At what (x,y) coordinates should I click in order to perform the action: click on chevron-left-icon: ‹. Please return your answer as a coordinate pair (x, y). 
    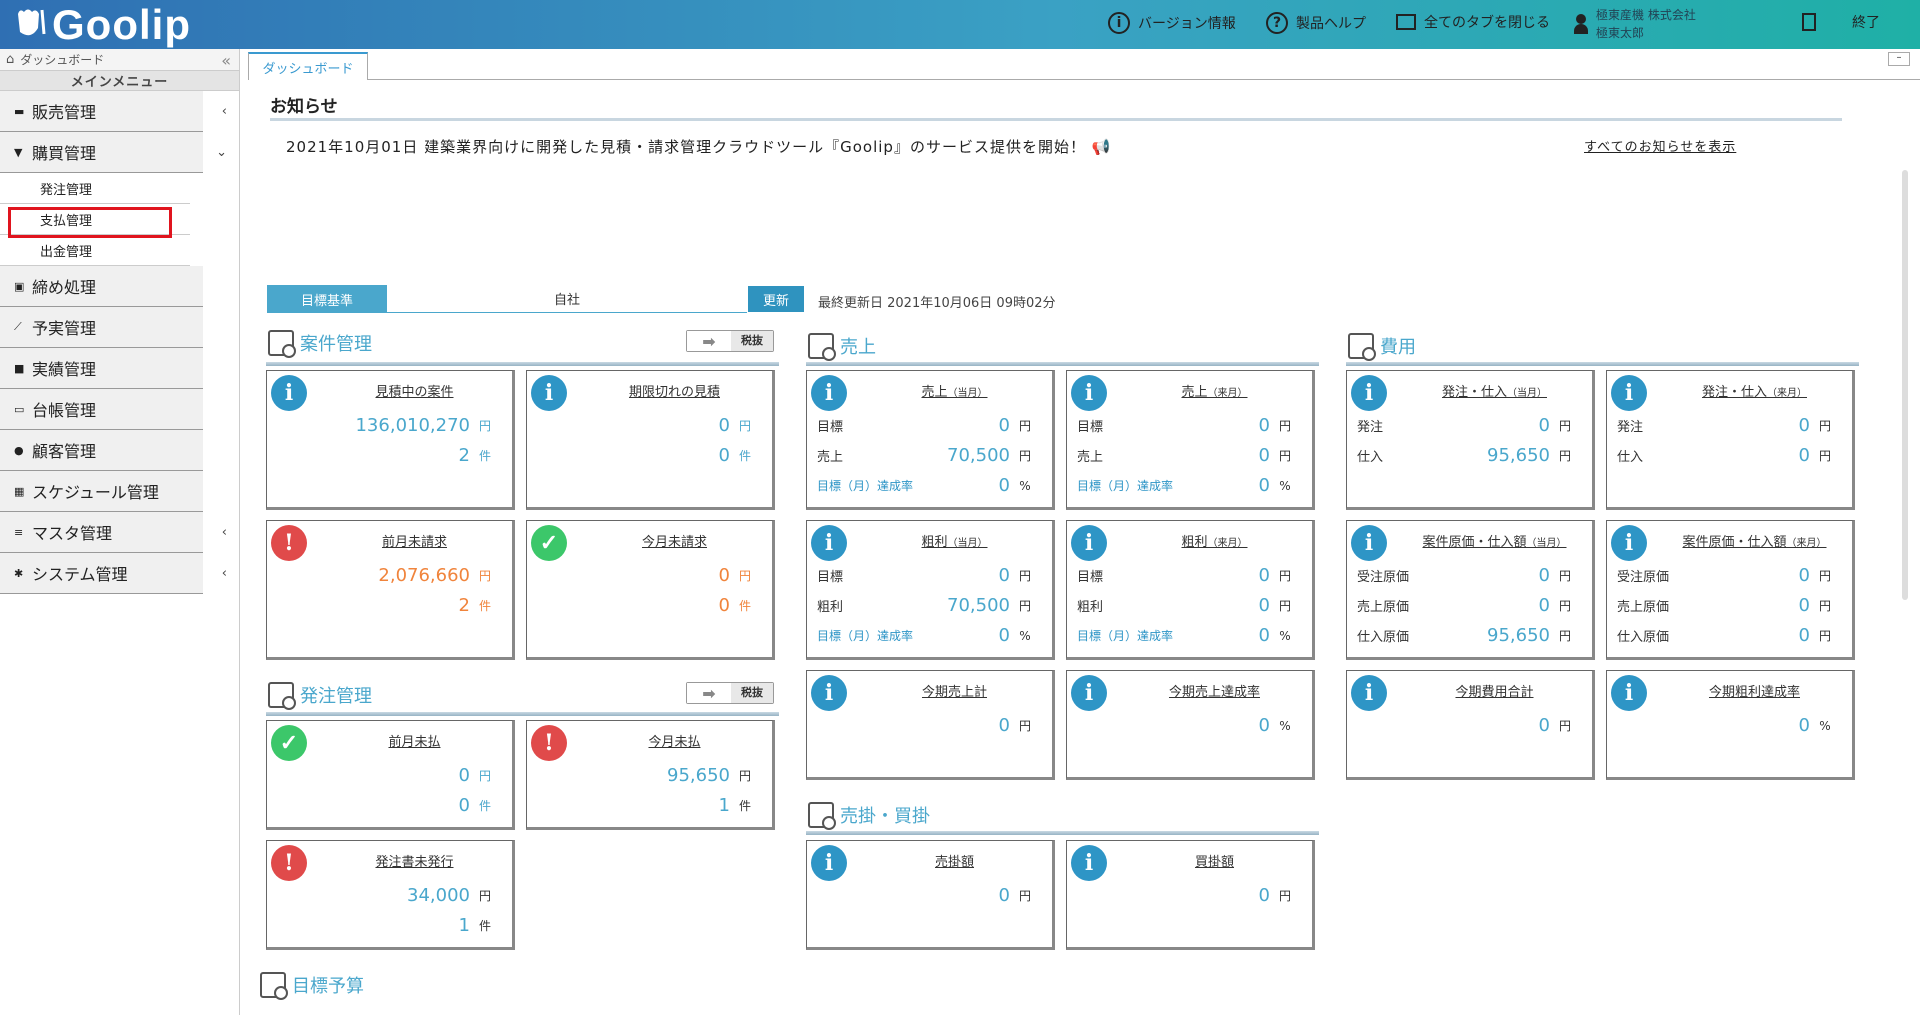
    Looking at the image, I should click on (224, 532).